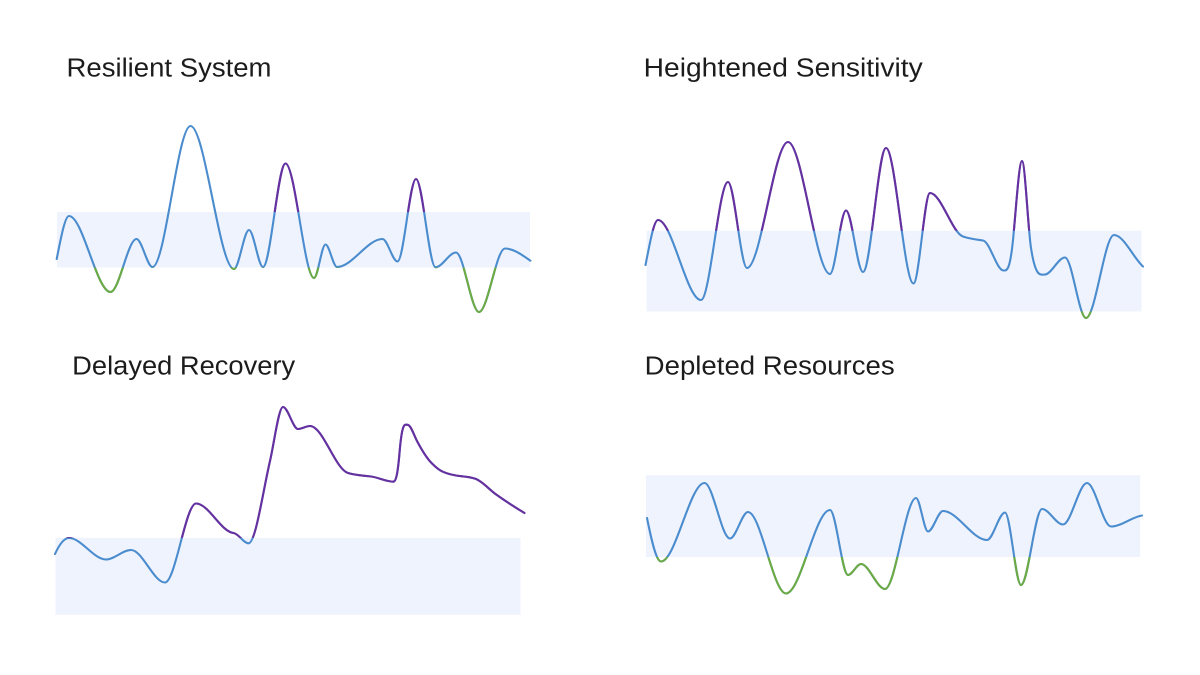 The height and width of the screenshot is (675, 1200). I want to click on svg-text: Delayed Recovery, so click(183, 367).